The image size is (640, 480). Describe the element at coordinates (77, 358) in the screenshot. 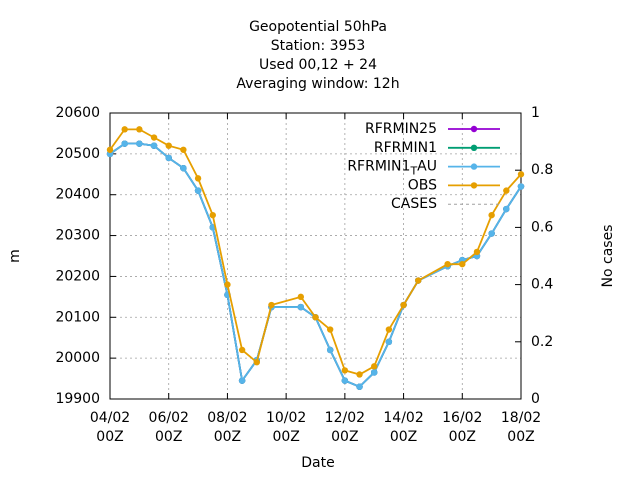

I see `y-tick-label: 20000` at that location.